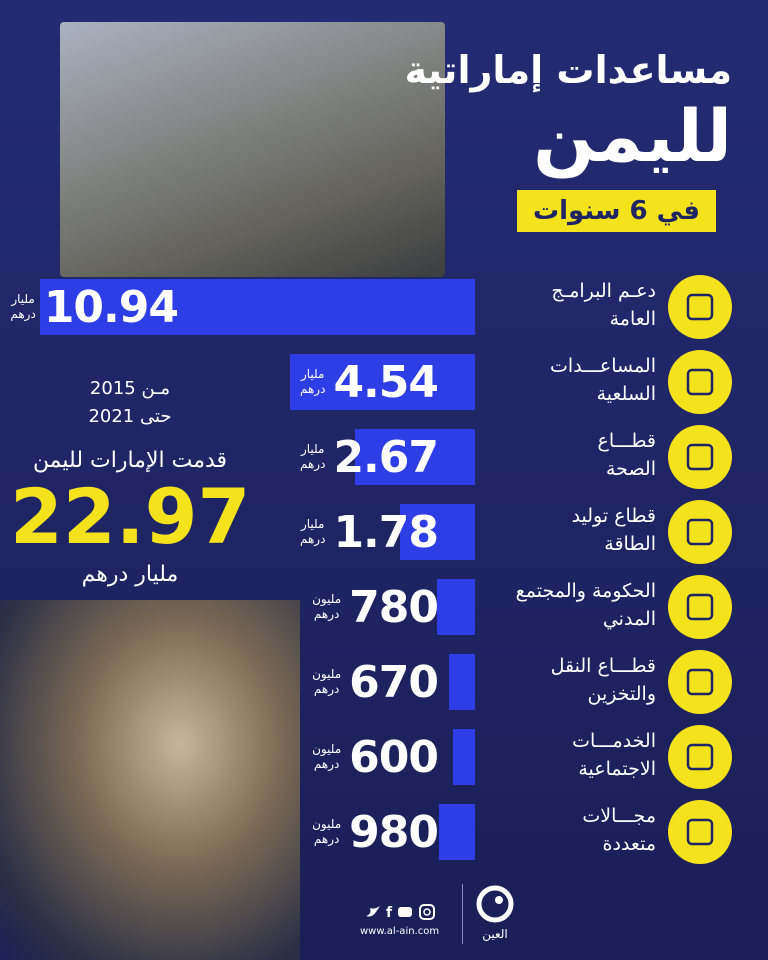 Image resolution: width=768 pixels, height=960 pixels. I want to click on item-label: مجـــالات, so click(619, 816).